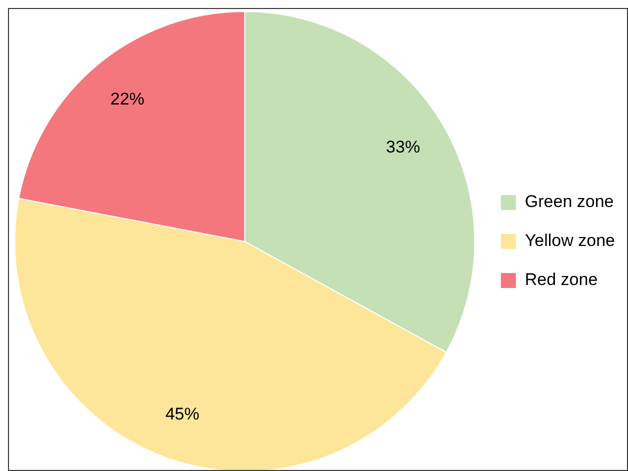 The image size is (628, 471). I want to click on data-label: 22%, so click(127, 98).